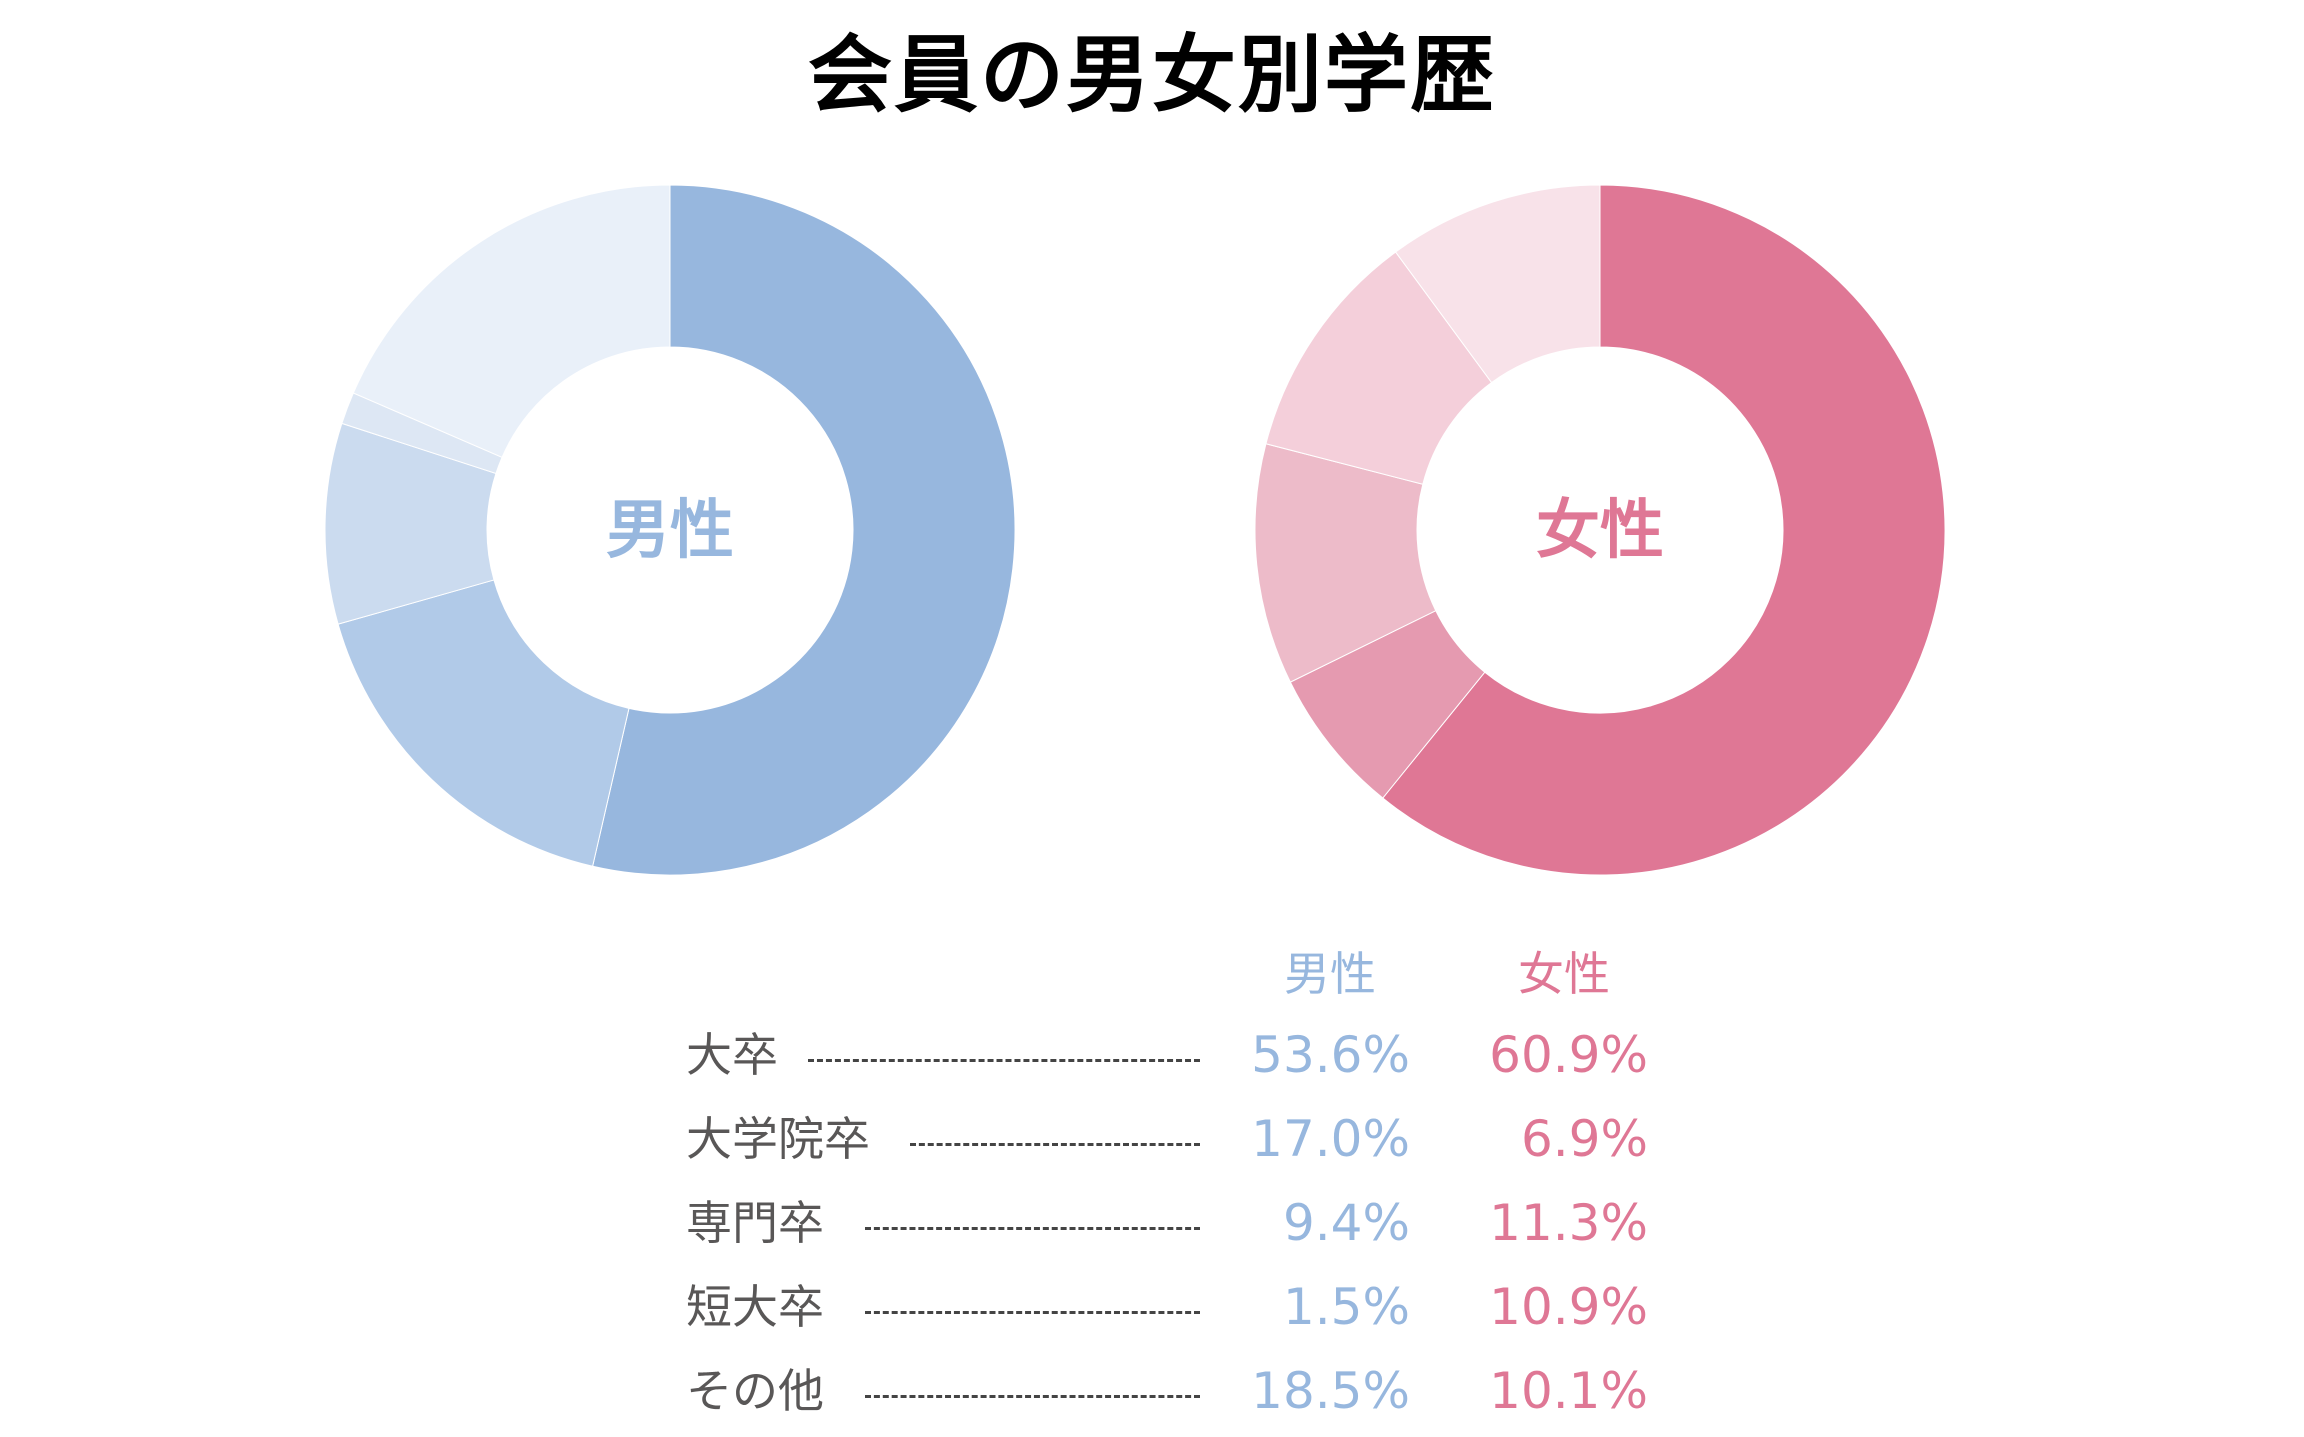  What do you see at coordinates (1564, 974) in the screenshot?
I see `column-header-female: 女性` at bounding box center [1564, 974].